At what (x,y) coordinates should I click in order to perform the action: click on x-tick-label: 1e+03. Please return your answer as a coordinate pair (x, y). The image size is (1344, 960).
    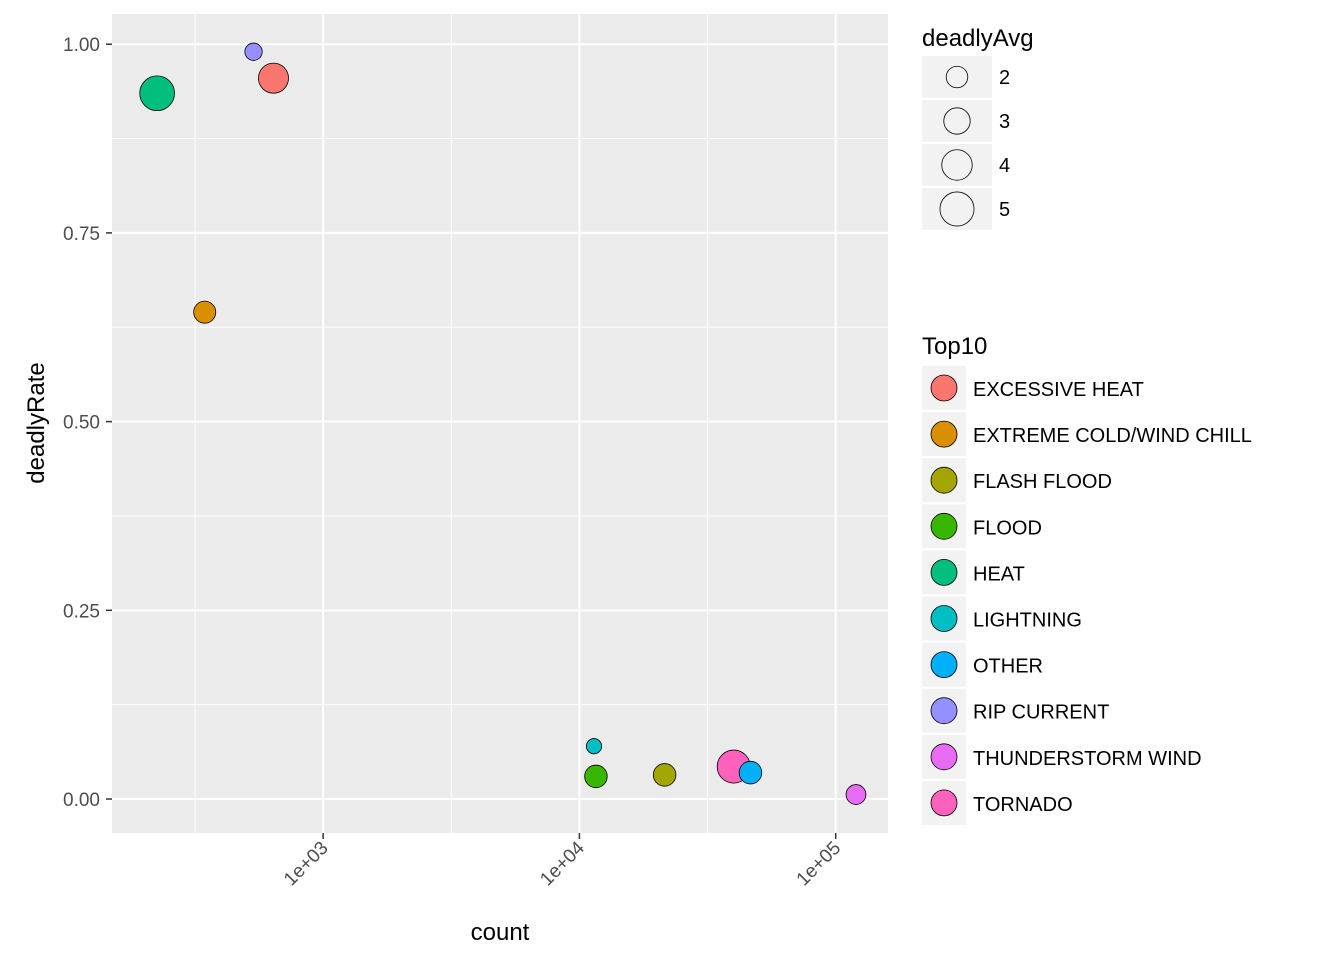
    Looking at the image, I should click on (306, 864).